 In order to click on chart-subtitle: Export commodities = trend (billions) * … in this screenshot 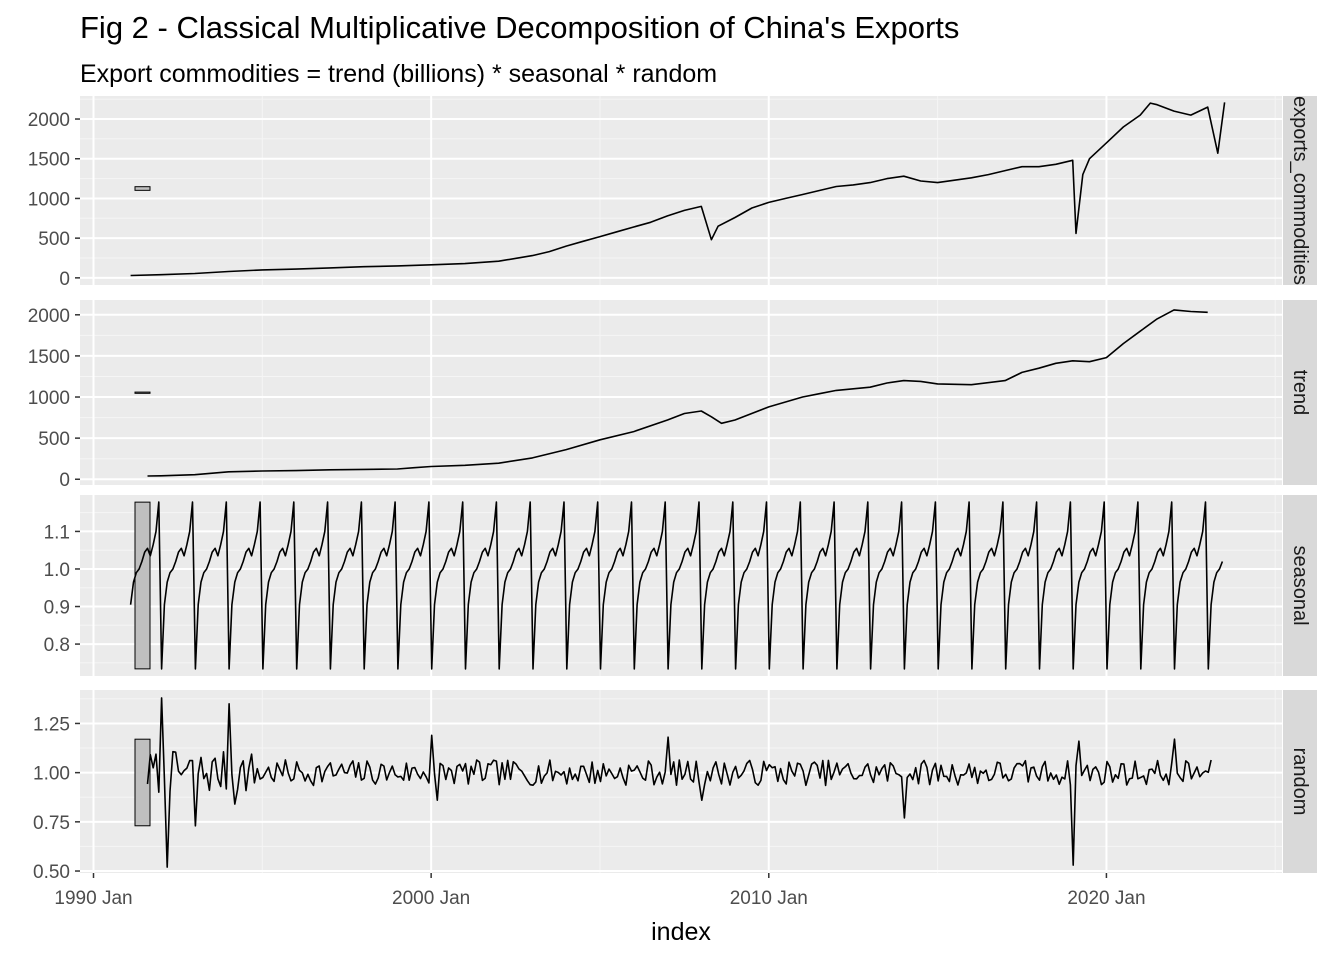, I will do `click(399, 74)`.